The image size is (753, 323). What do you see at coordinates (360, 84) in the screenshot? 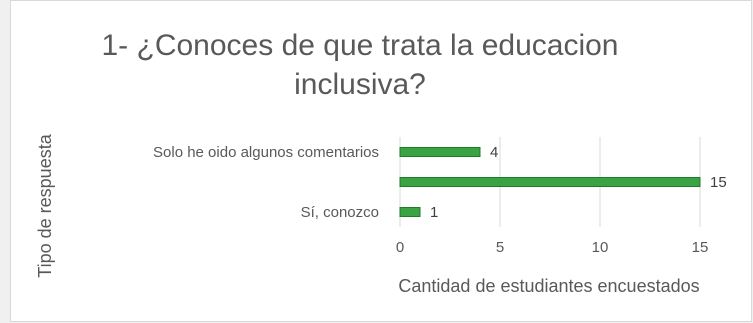
I see `chart-title-line-2: inclusiva?` at bounding box center [360, 84].